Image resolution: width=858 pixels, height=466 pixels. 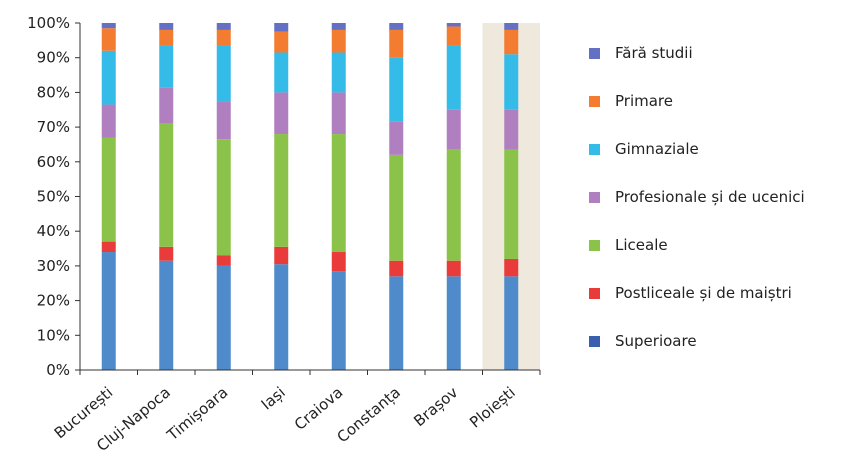 What do you see at coordinates (58, 370) in the screenshot?
I see `y-tick-label: 0%` at bounding box center [58, 370].